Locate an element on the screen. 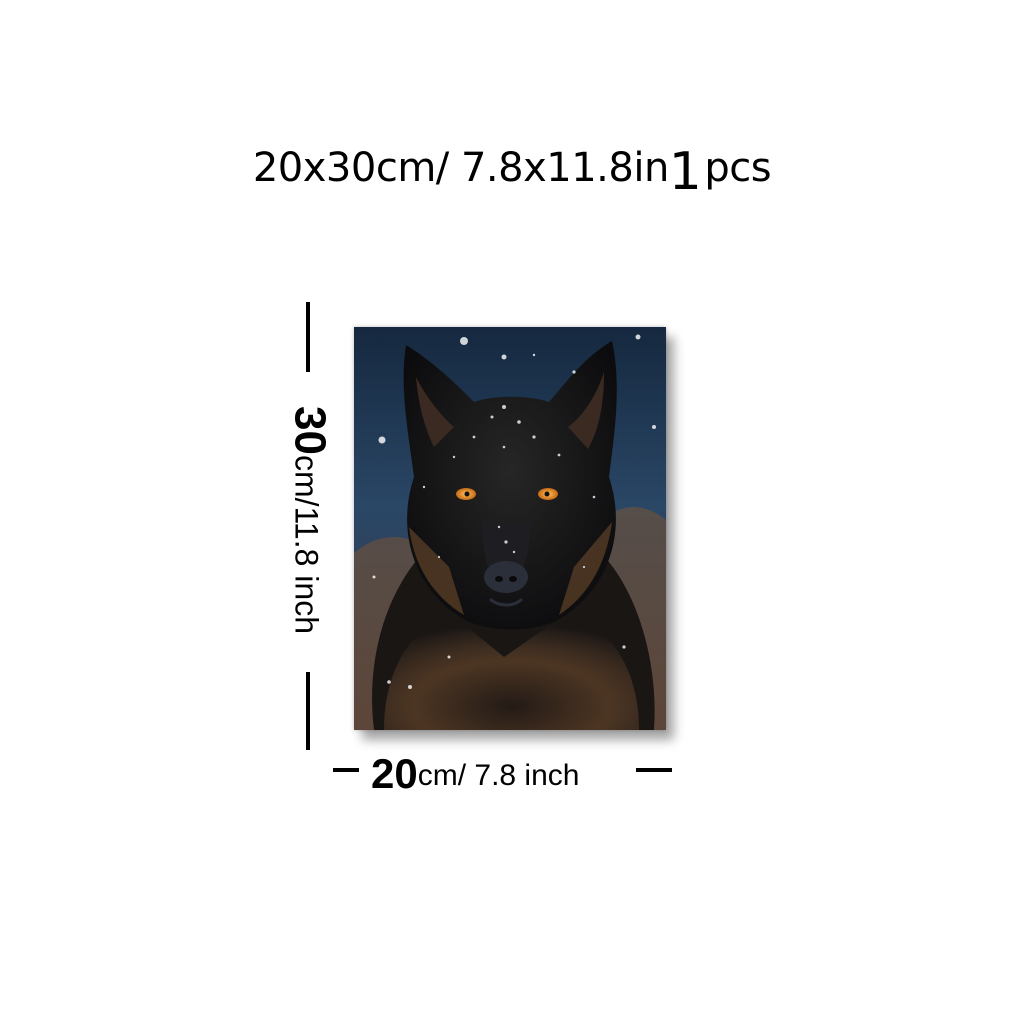  quantity-unit: pcs is located at coordinates (738, 168).